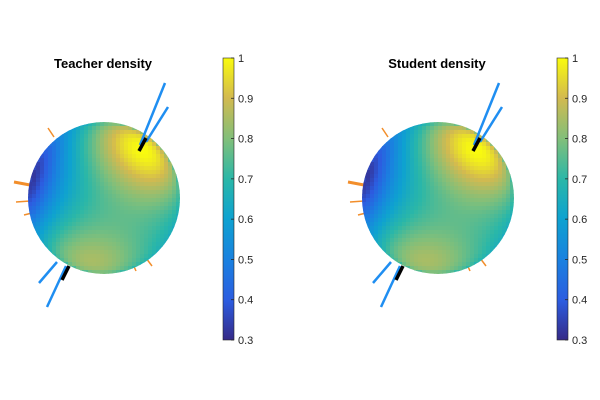 The image size is (600, 400). What do you see at coordinates (385, 132) in the screenshot?
I see `spike` at bounding box center [385, 132].